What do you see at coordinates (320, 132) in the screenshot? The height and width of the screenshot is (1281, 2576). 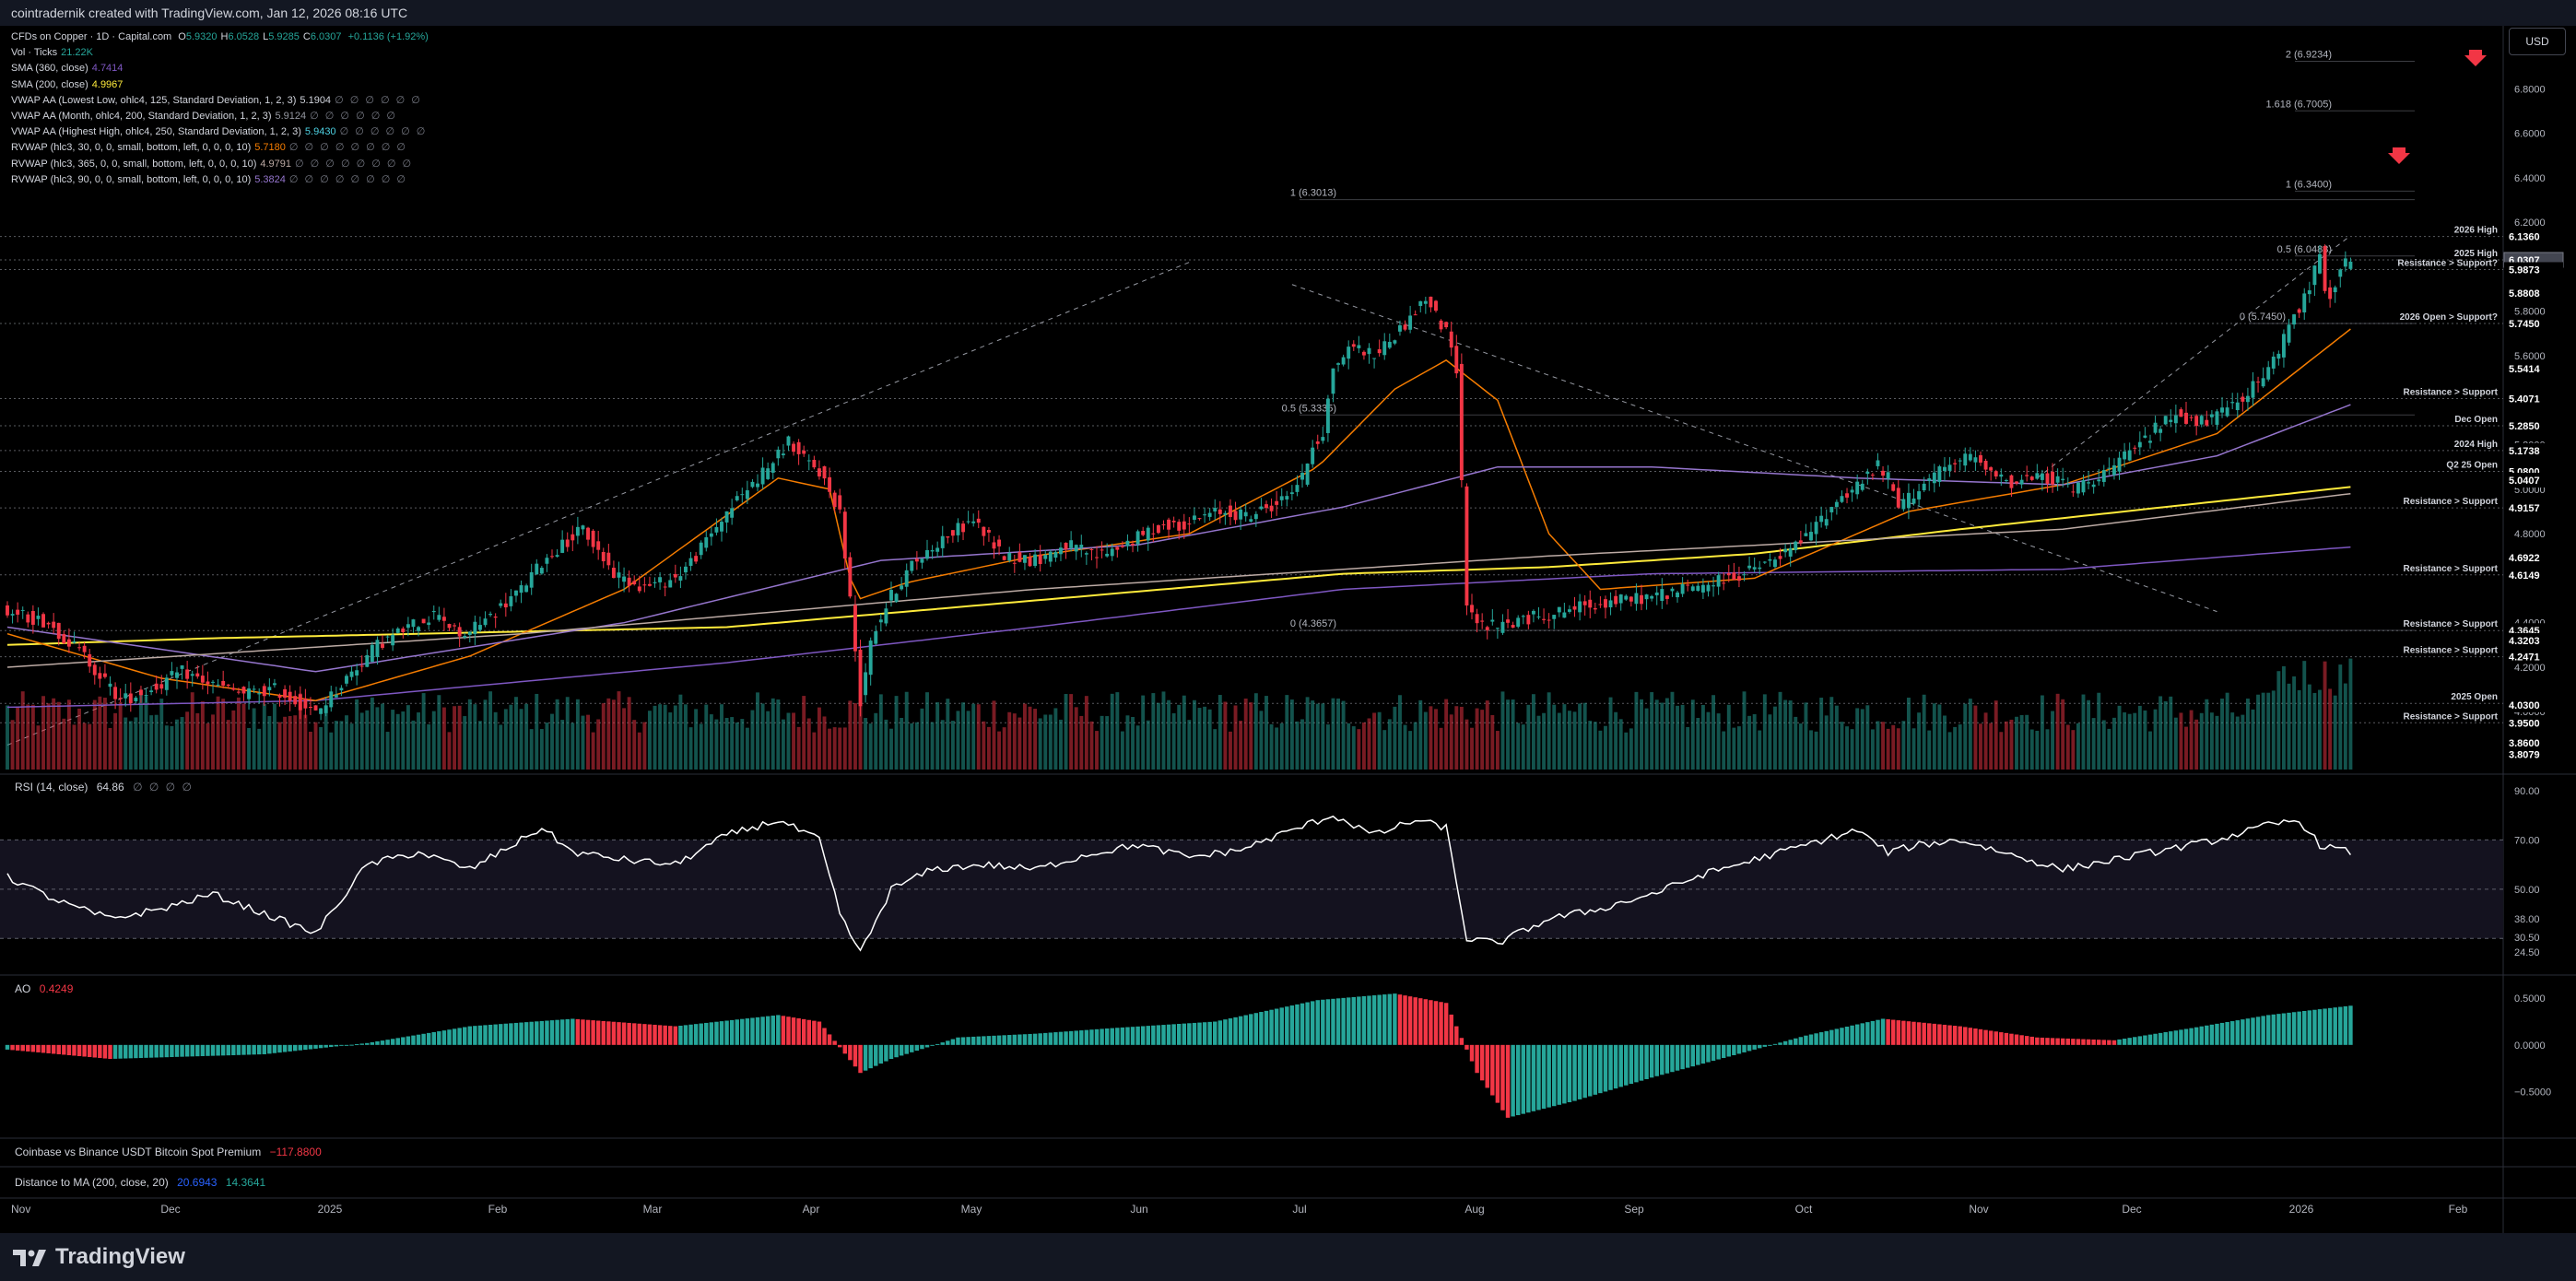 I see `indicator-value: 5.9430` at bounding box center [320, 132].